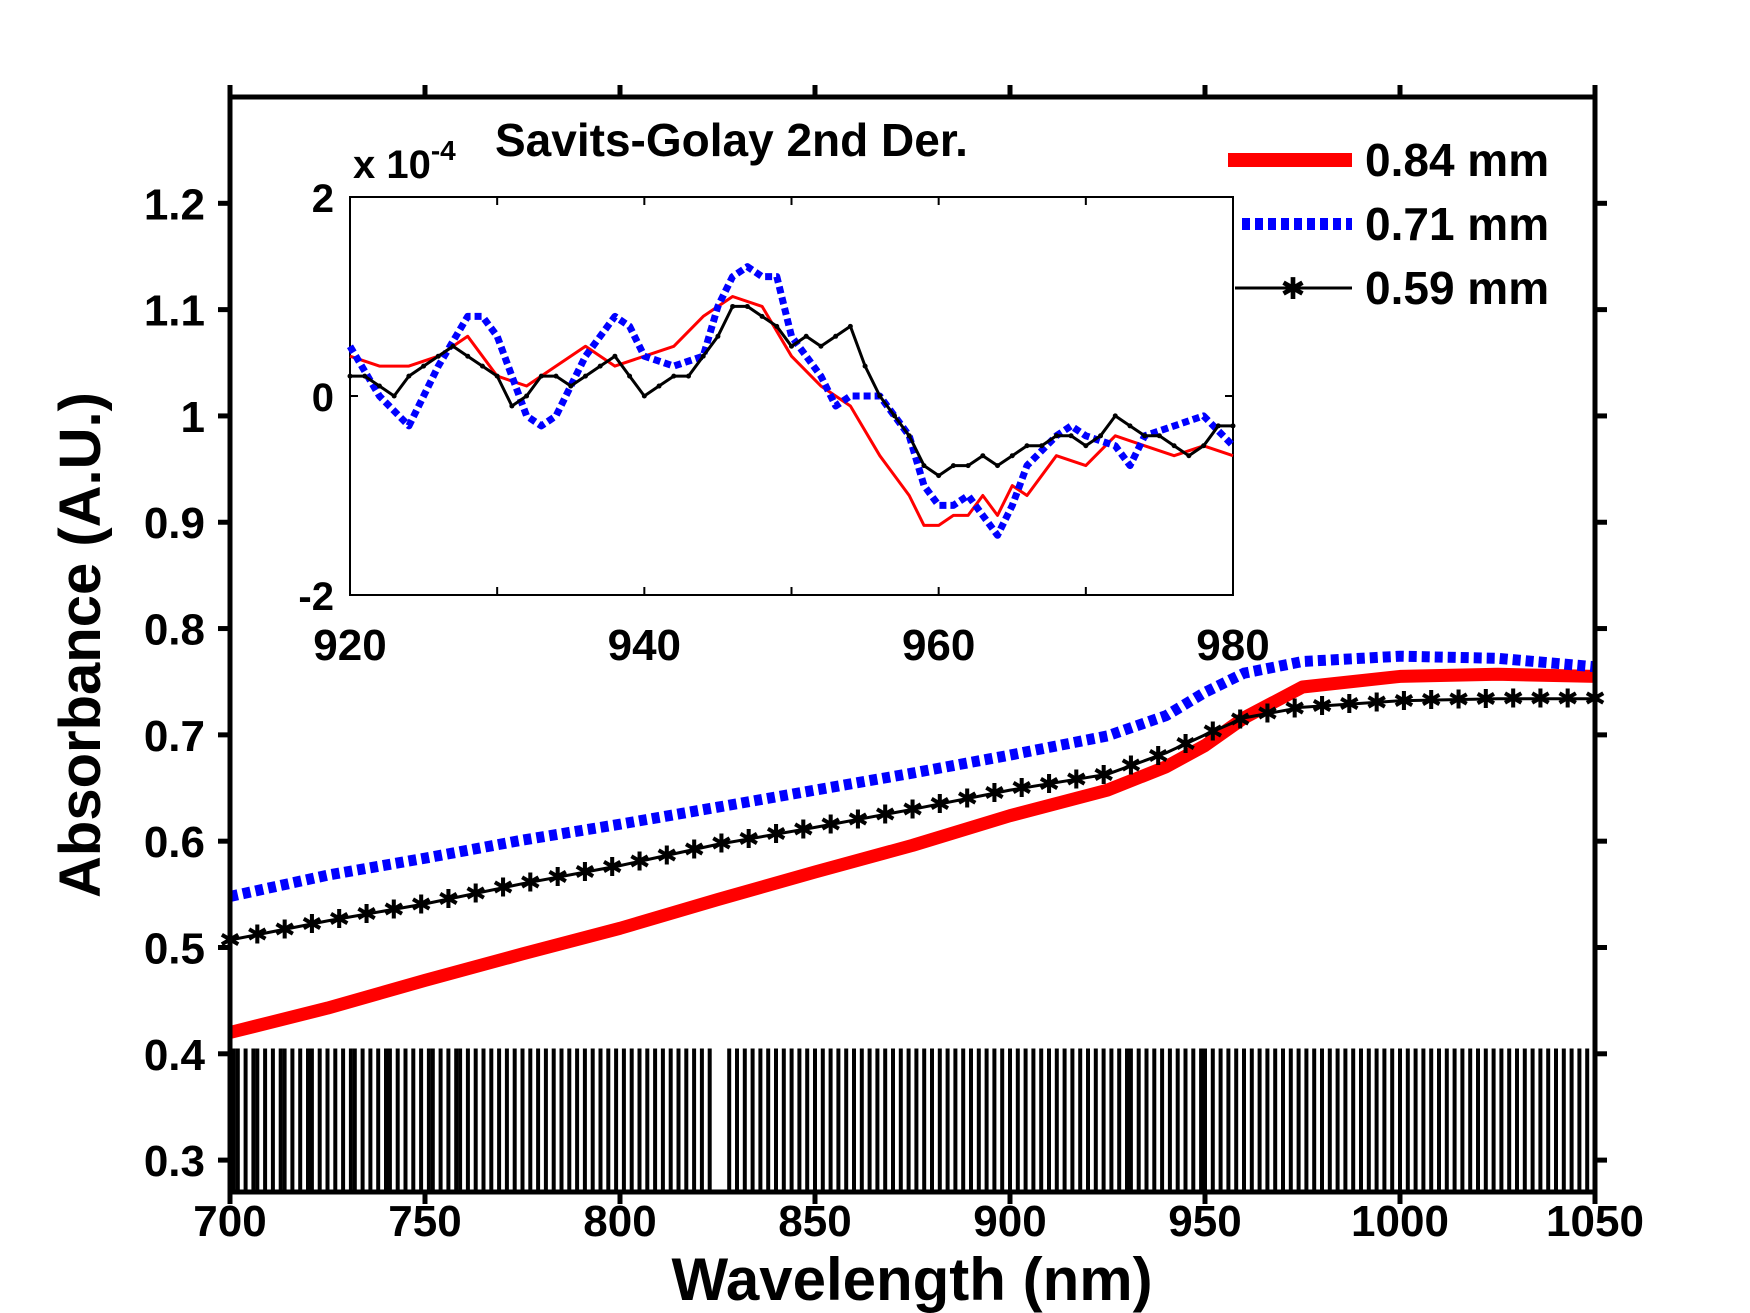 This screenshot has height=1313, width=1750. What do you see at coordinates (174, 204) in the screenshot?
I see `main-y-tick-label-1.2: 1.2` at bounding box center [174, 204].